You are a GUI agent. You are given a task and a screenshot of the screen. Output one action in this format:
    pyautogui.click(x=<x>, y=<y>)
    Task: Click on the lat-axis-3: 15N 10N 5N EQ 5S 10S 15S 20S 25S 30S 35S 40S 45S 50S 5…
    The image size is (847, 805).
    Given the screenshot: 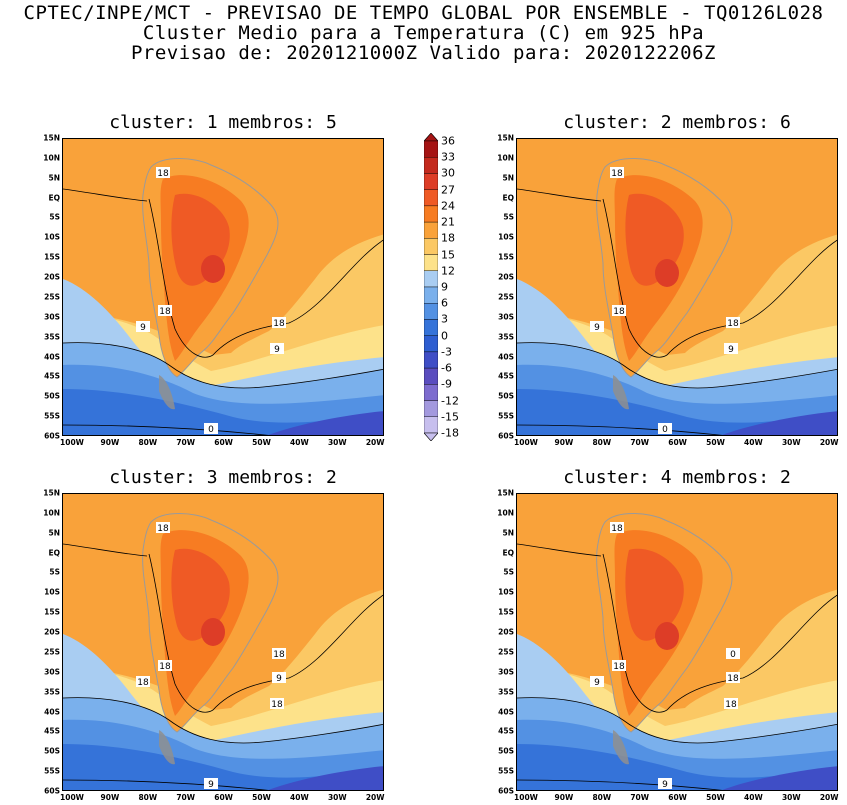 What is the action you would take?
    pyautogui.click(x=30, y=642)
    